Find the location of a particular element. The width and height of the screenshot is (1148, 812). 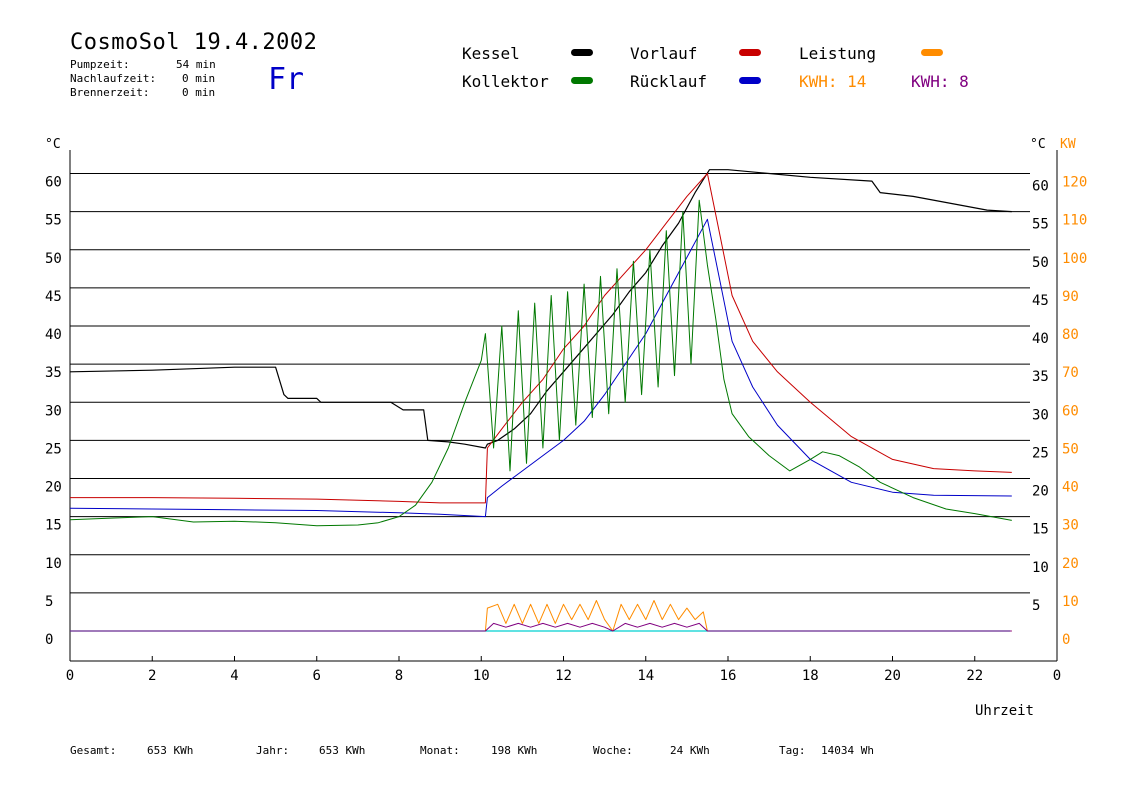

y-tick-left-label: 40 is located at coordinates (53, 335).